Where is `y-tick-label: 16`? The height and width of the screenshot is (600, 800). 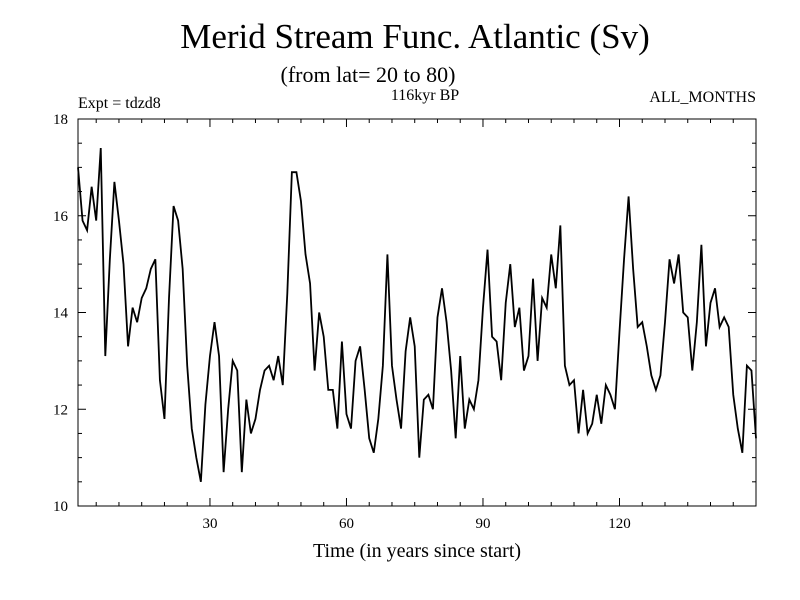 y-tick-label: 16 is located at coordinates (61, 217).